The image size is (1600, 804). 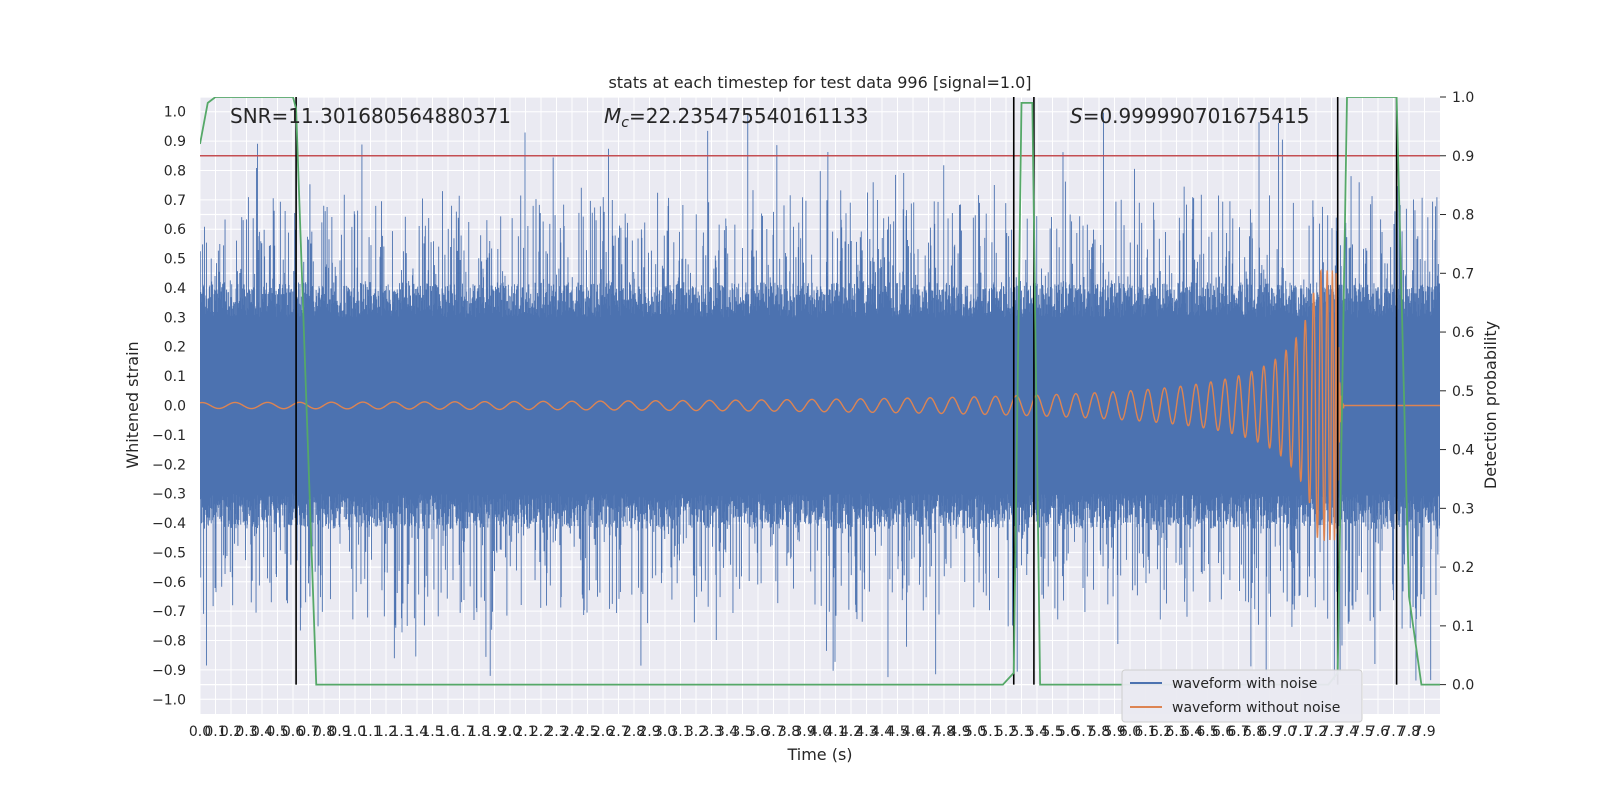 What do you see at coordinates (572, 732) in the screenshot?
I see `x-tick-label: 2.4` at bounding box center [572, 732].